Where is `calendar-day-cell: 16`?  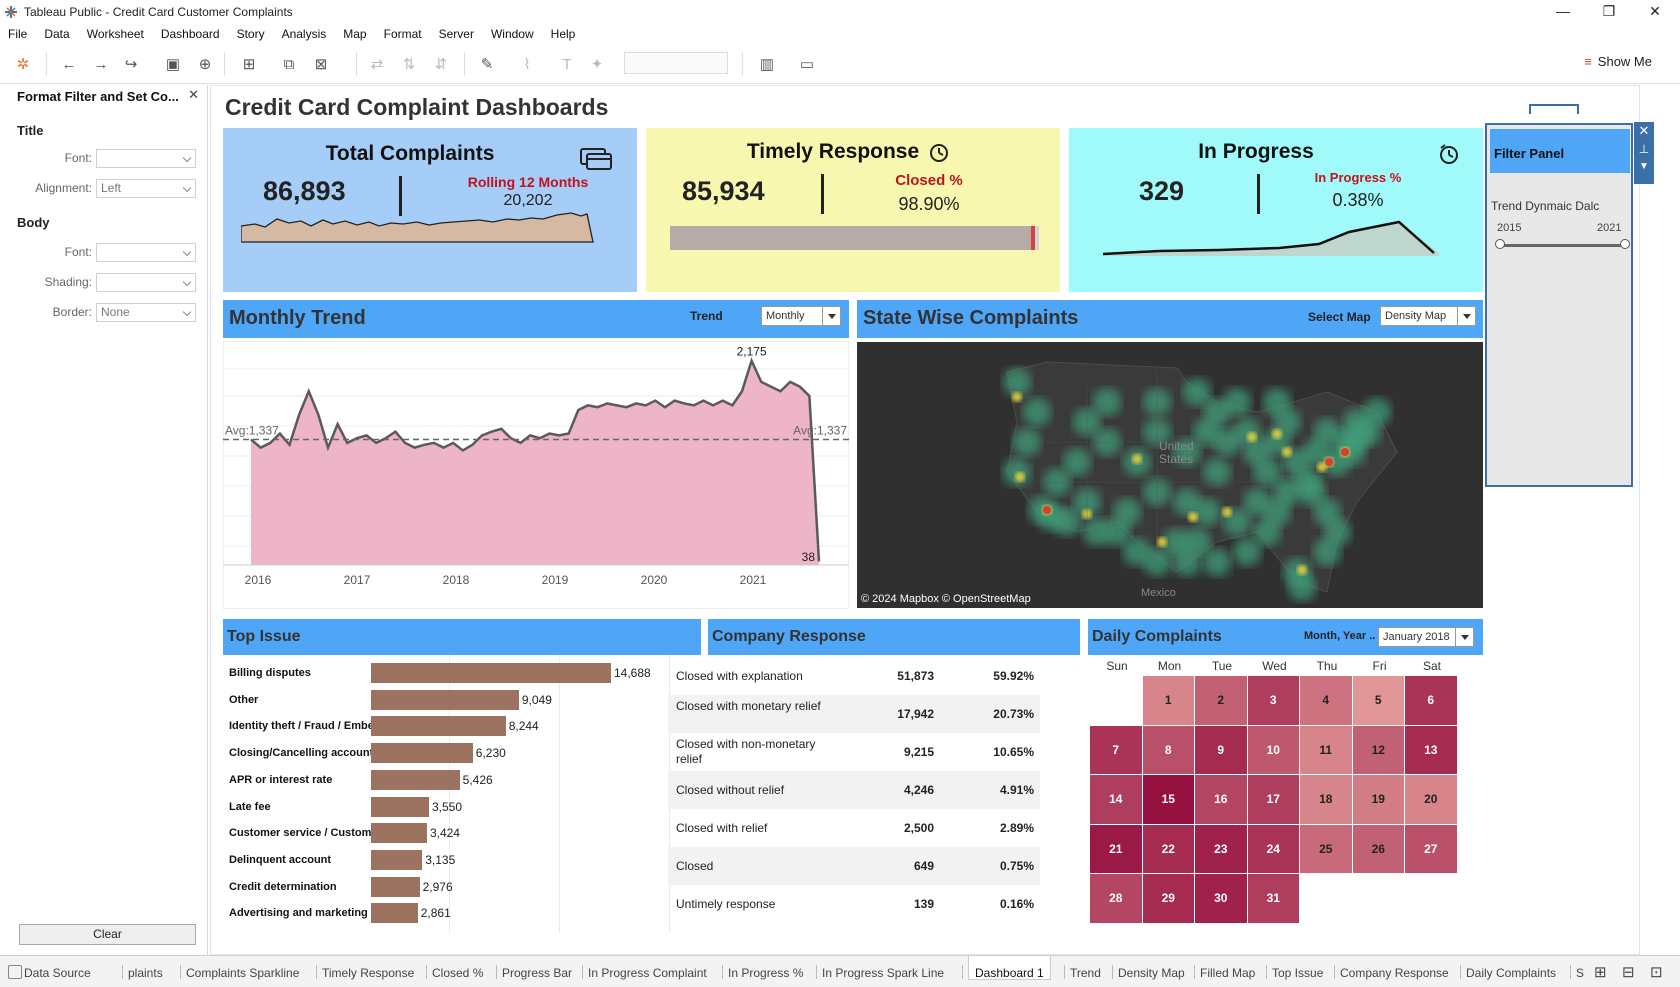
calendar-day-cell: 16 is located at coordinates (1221, 799).